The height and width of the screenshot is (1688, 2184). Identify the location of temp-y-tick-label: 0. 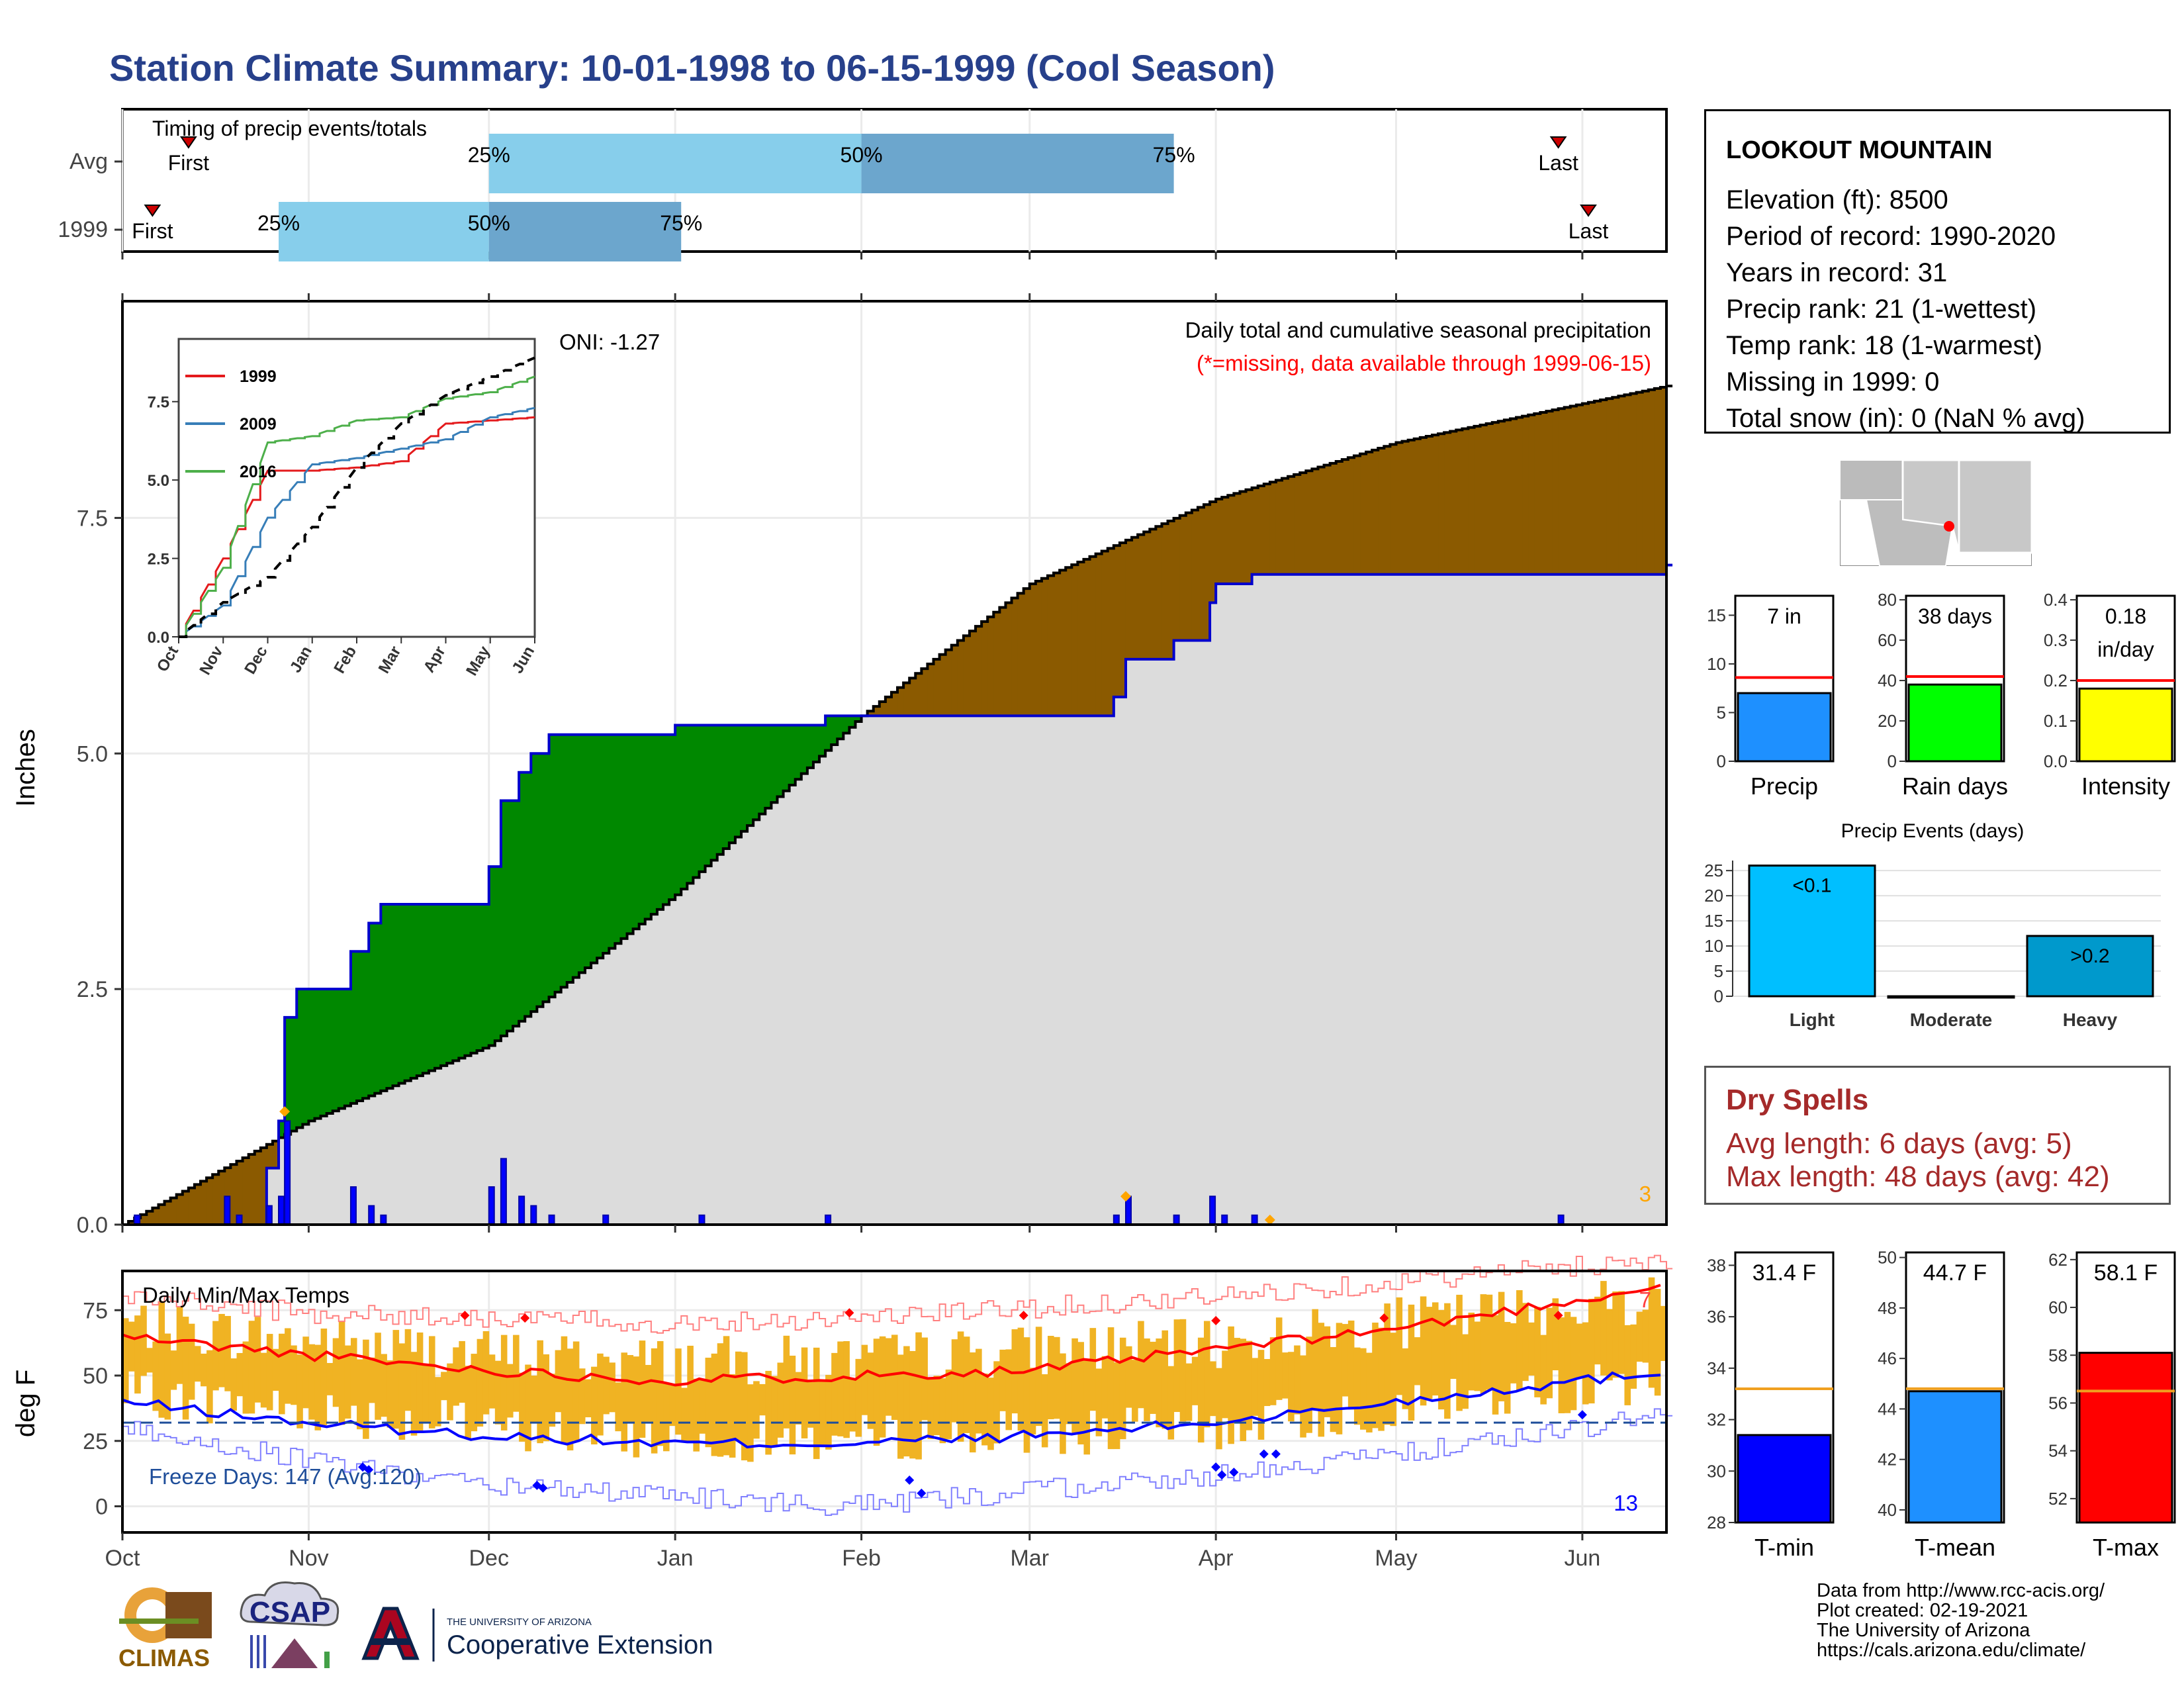
(101, 1507).